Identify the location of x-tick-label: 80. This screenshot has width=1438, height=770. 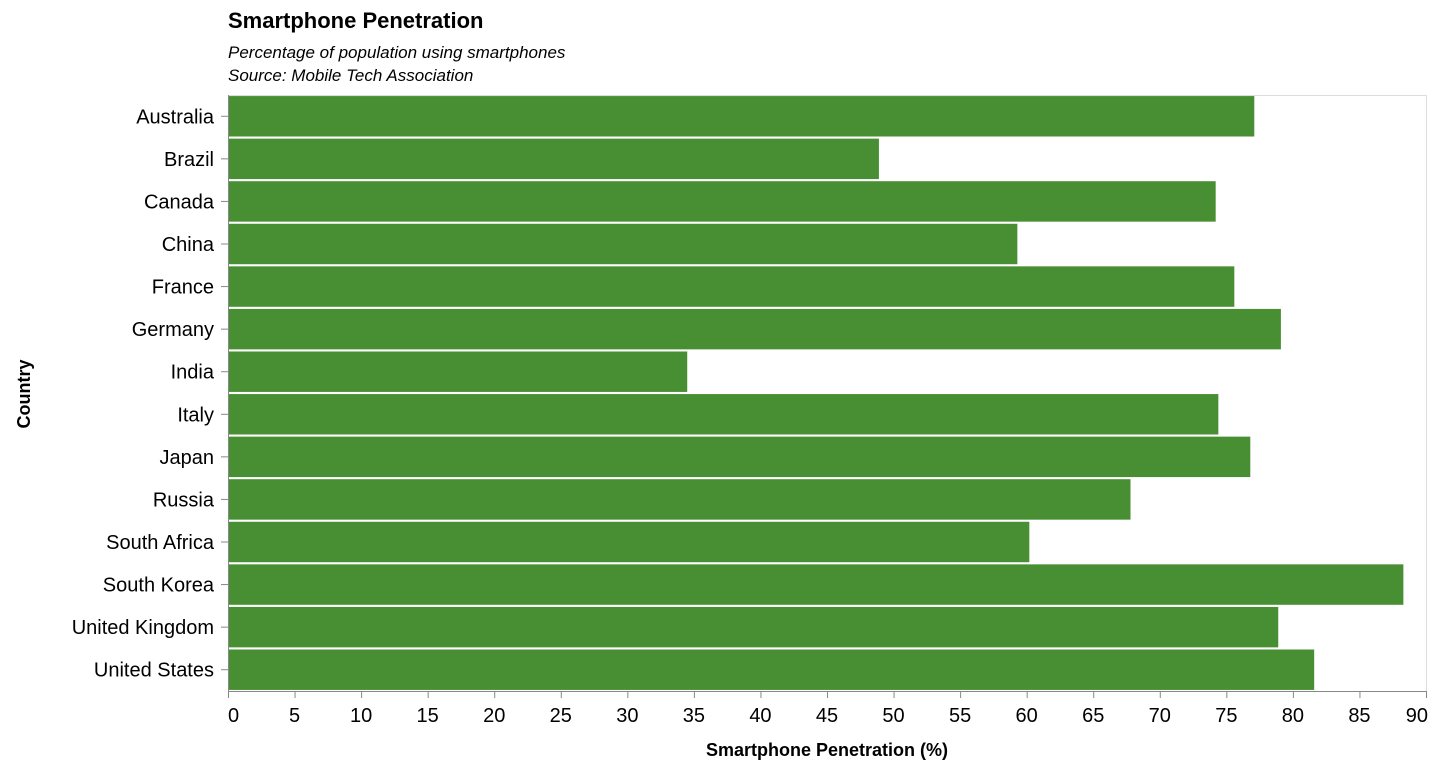
(1293, 716).